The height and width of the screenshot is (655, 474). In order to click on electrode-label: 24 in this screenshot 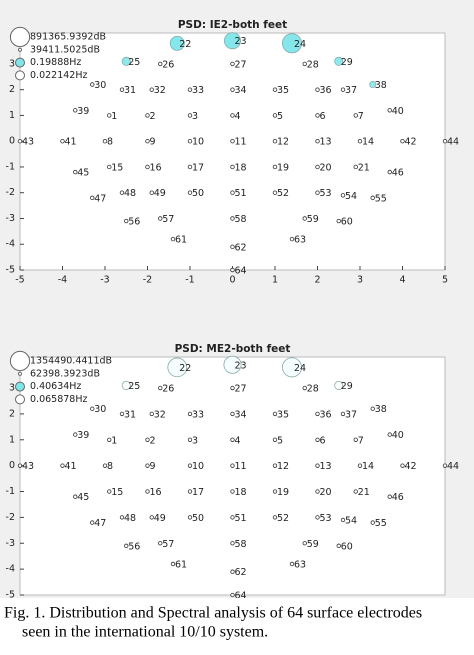, I will do `click(300, 44)`.